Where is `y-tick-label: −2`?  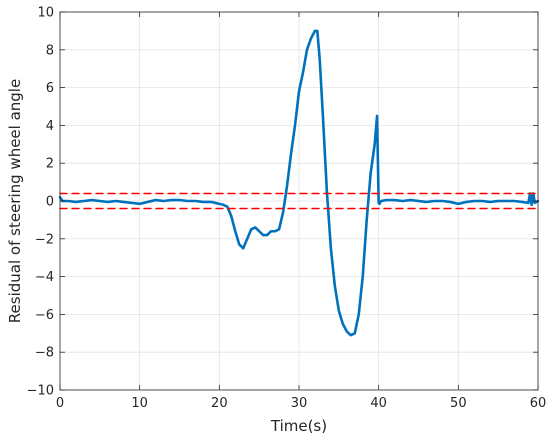
y-tick-label: −2 is located at coordinates (44, 239).